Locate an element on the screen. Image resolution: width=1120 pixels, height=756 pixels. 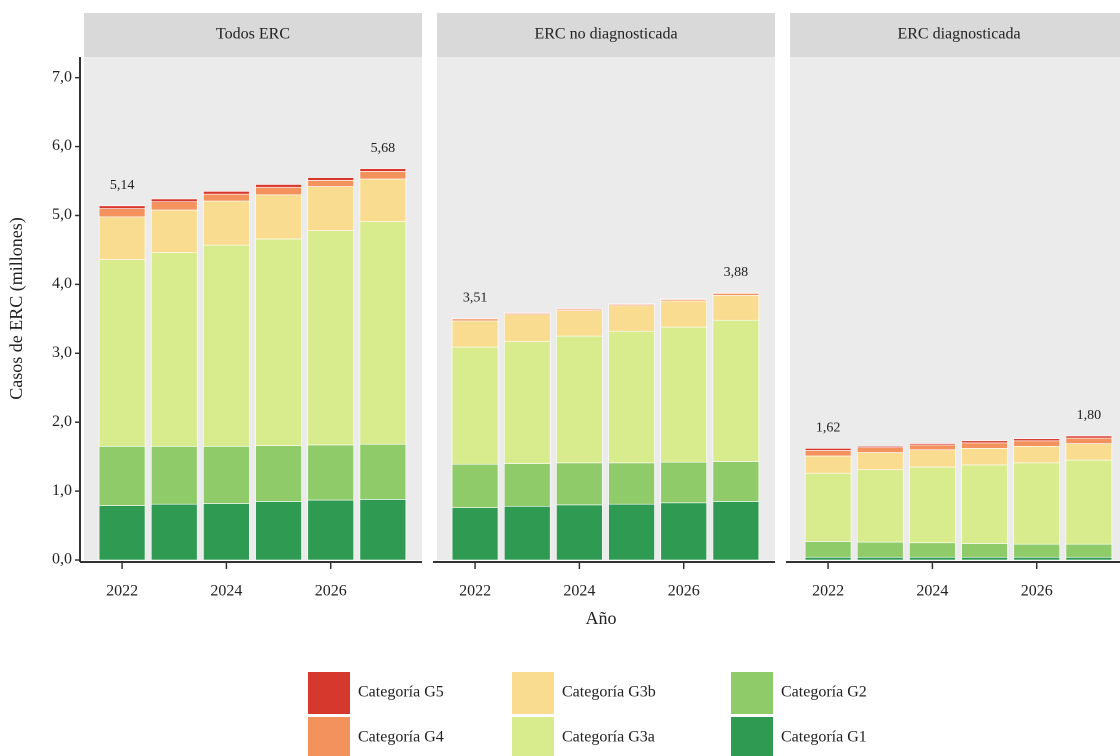
y-axis-title: Casos de ERC (millones) is located at coordinates (16, 308).